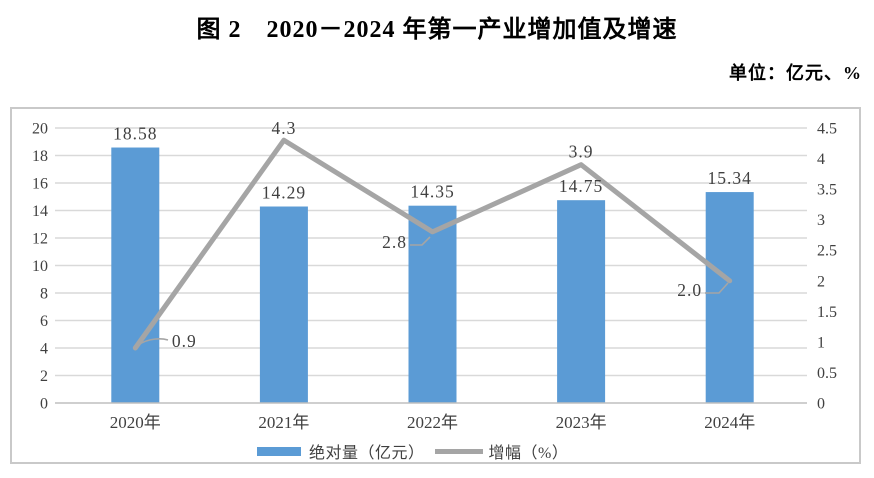  What do you see at coordinates (458, 451) in the screenshot?
I see `legend-line-swatch` at bounding box center [458, 451].